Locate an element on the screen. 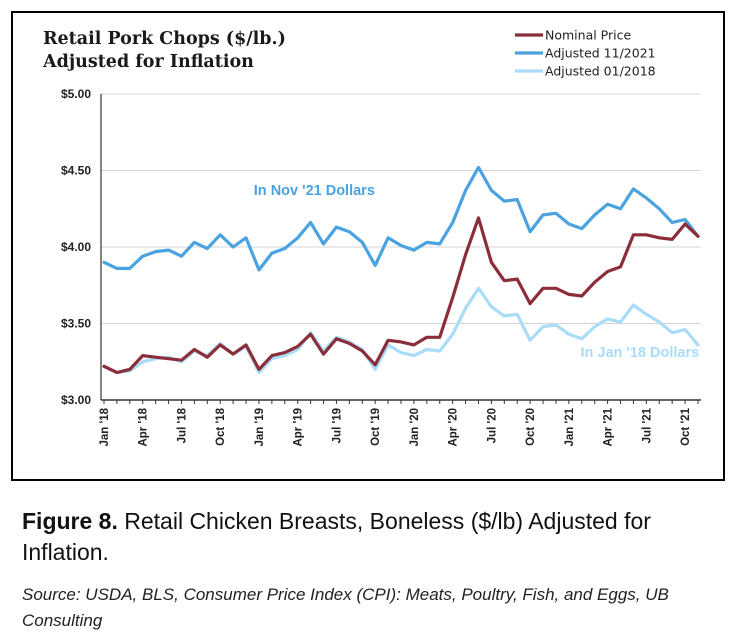 This screenshot has height=638, width=738. y-tick-label: $4.50 is located at coordinates (76, 171).